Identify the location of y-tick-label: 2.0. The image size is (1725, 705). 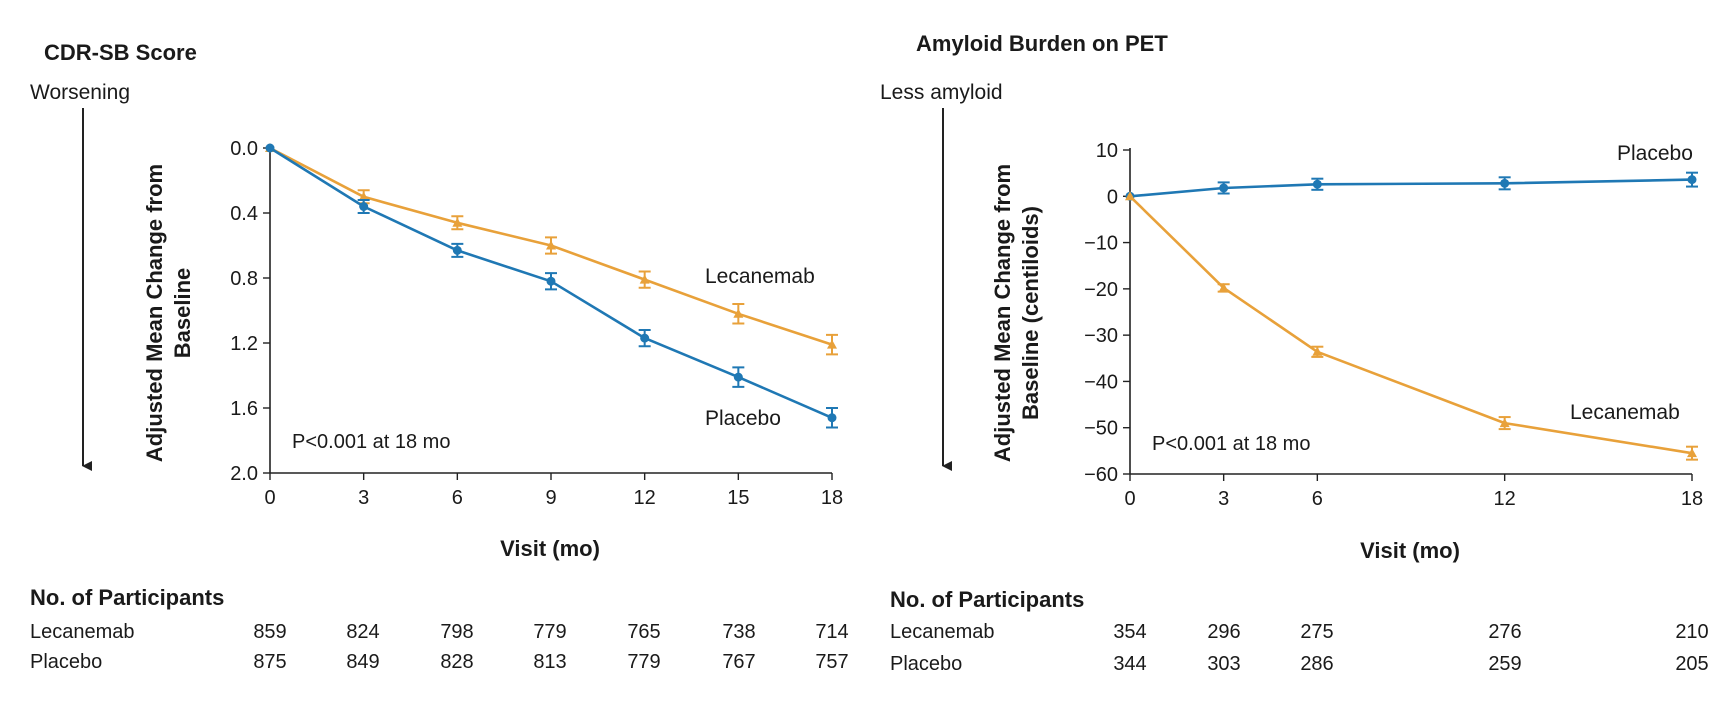
(244, 474).